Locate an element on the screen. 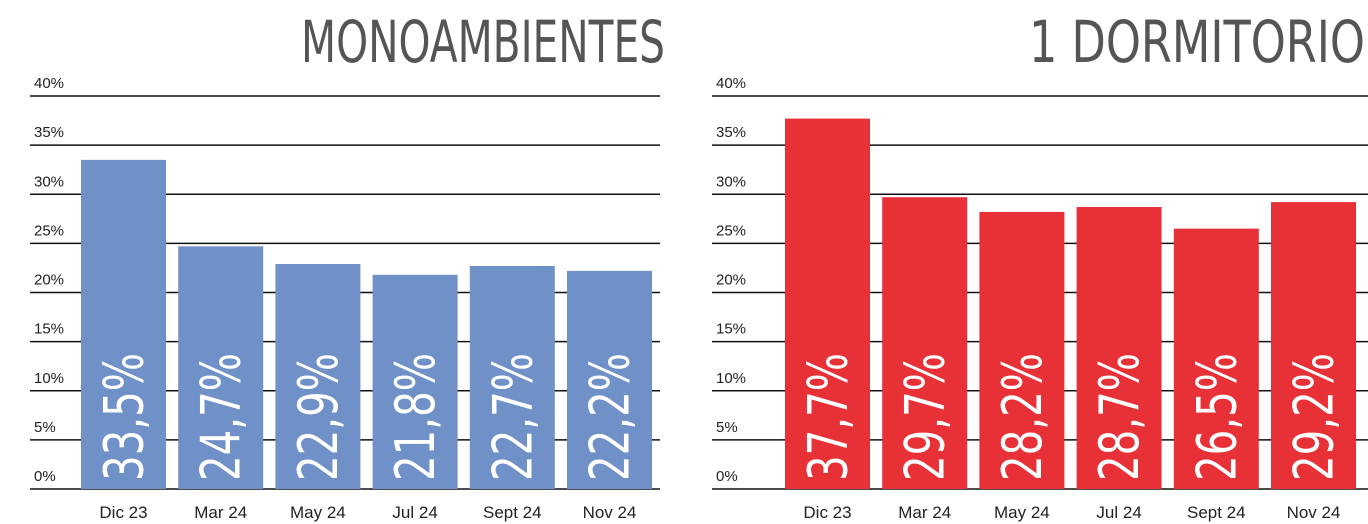 This screenshot has width=1368, height=524. value-label: 21,8% is located at coordinates (415, 417).